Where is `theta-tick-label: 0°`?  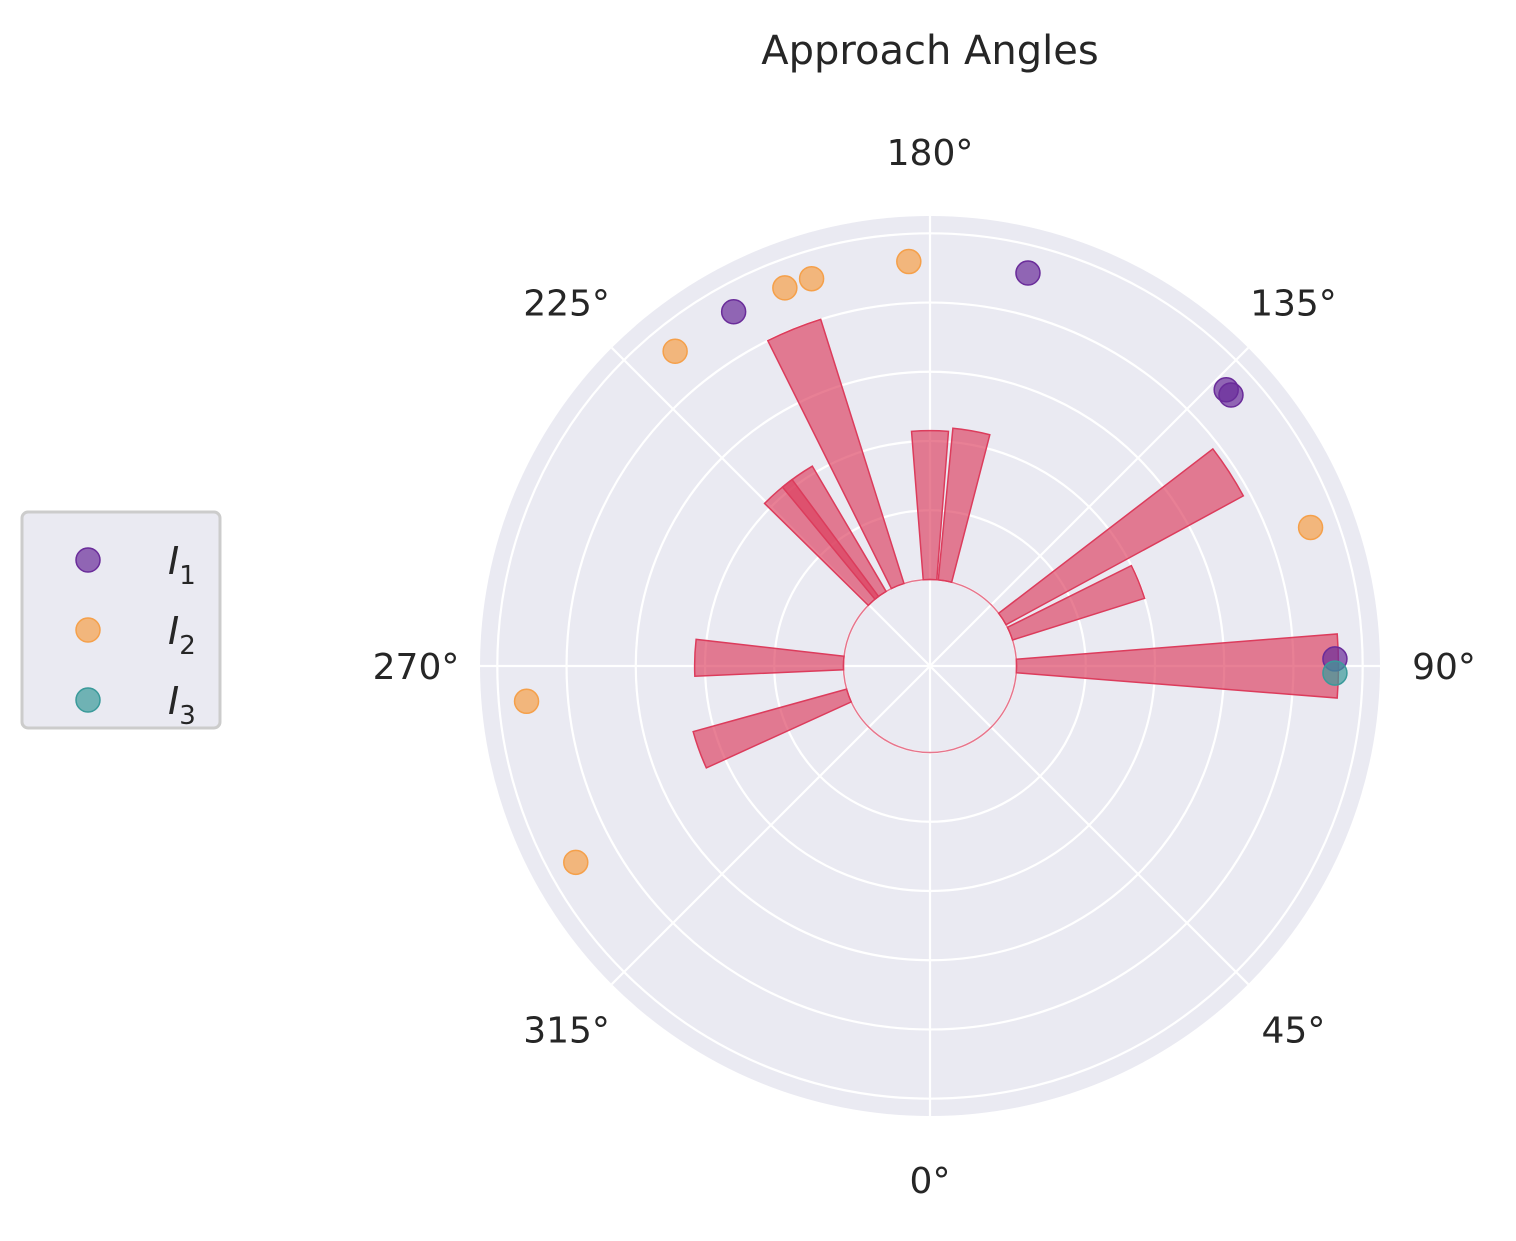 theta-tick-label: 0° is located at coordinates (930, 1181).